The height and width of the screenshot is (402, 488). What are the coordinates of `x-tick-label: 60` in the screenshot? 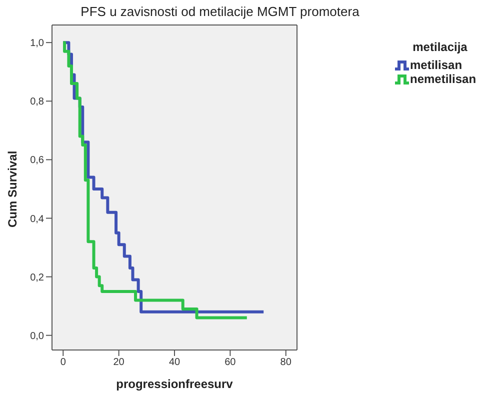 It's located at (230, 362).